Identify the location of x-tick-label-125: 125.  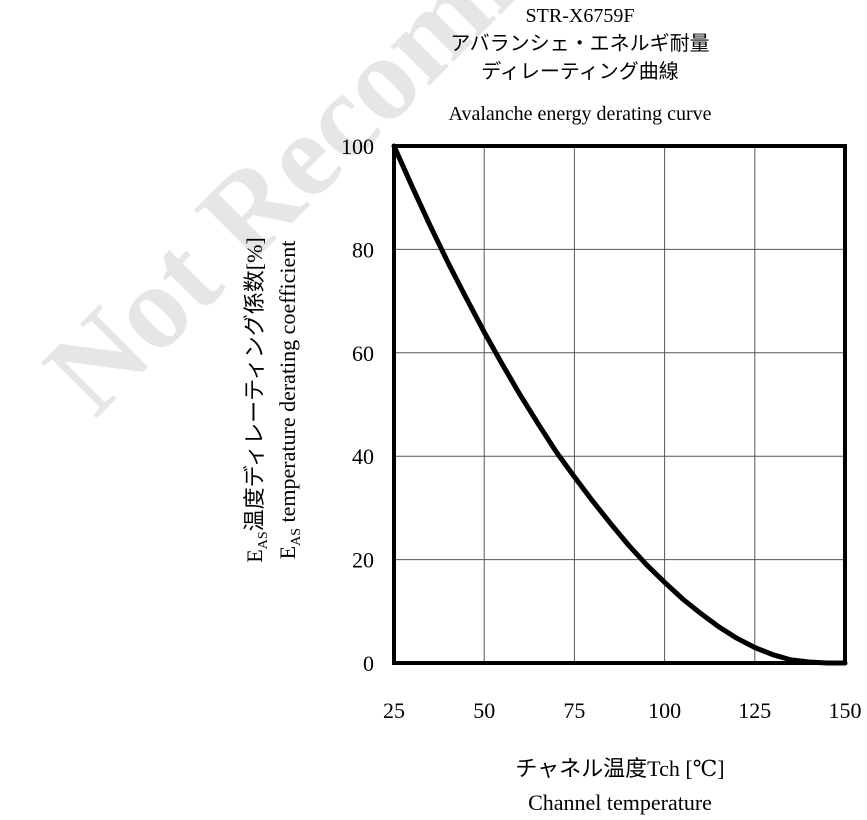
(754, 710).